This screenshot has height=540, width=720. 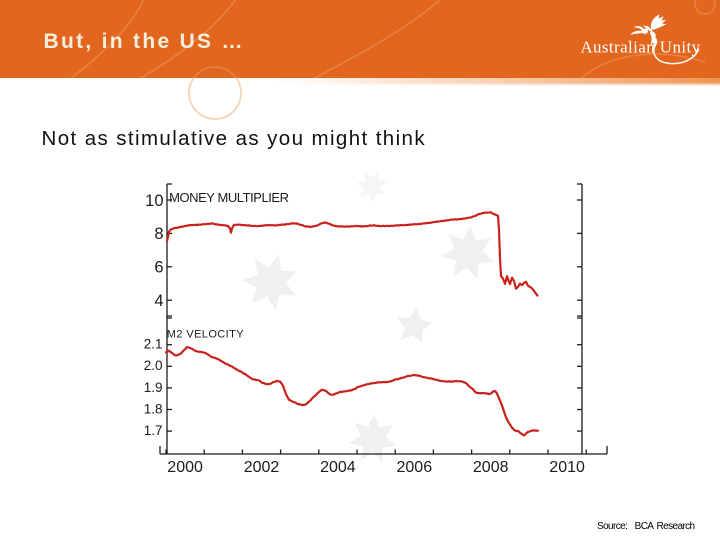 I want to click on svg-text: Australian Unity, so click(x=640, y=47).